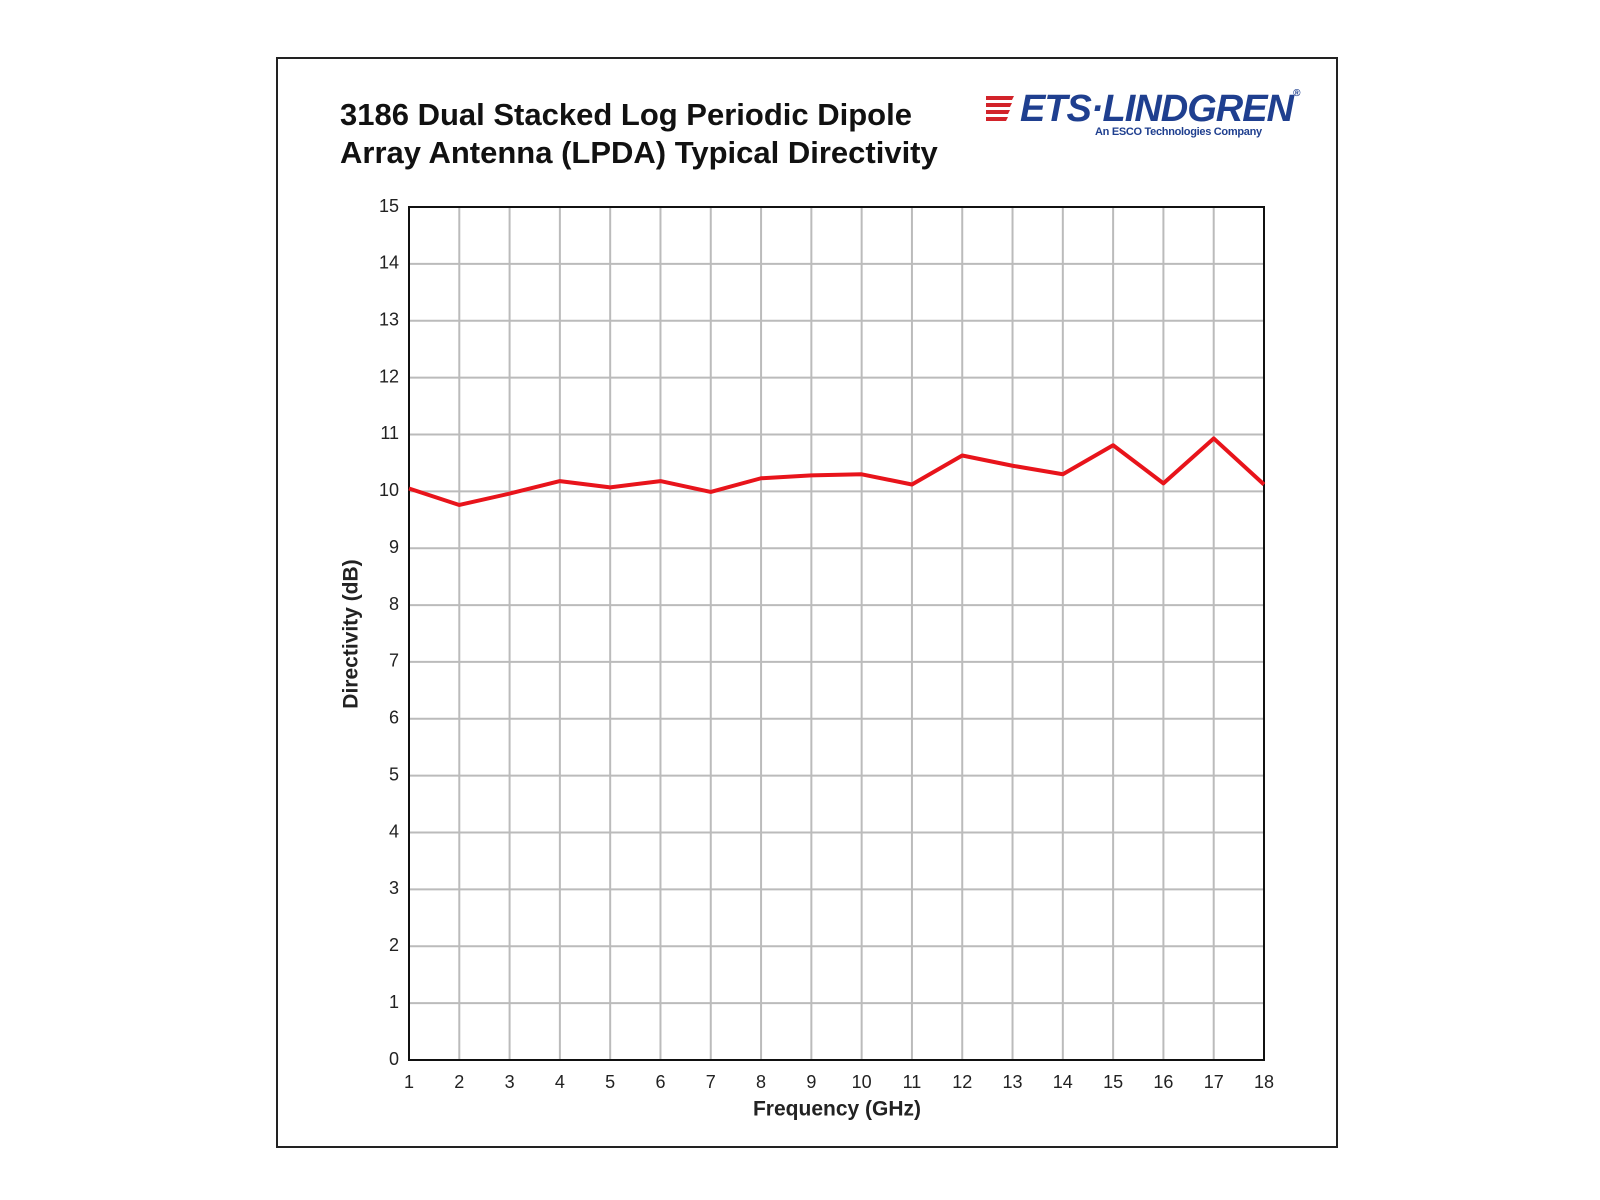 This screenshot has height=1200, width=1600. I want to click on y-tick-label: 12, so click(389, 376).